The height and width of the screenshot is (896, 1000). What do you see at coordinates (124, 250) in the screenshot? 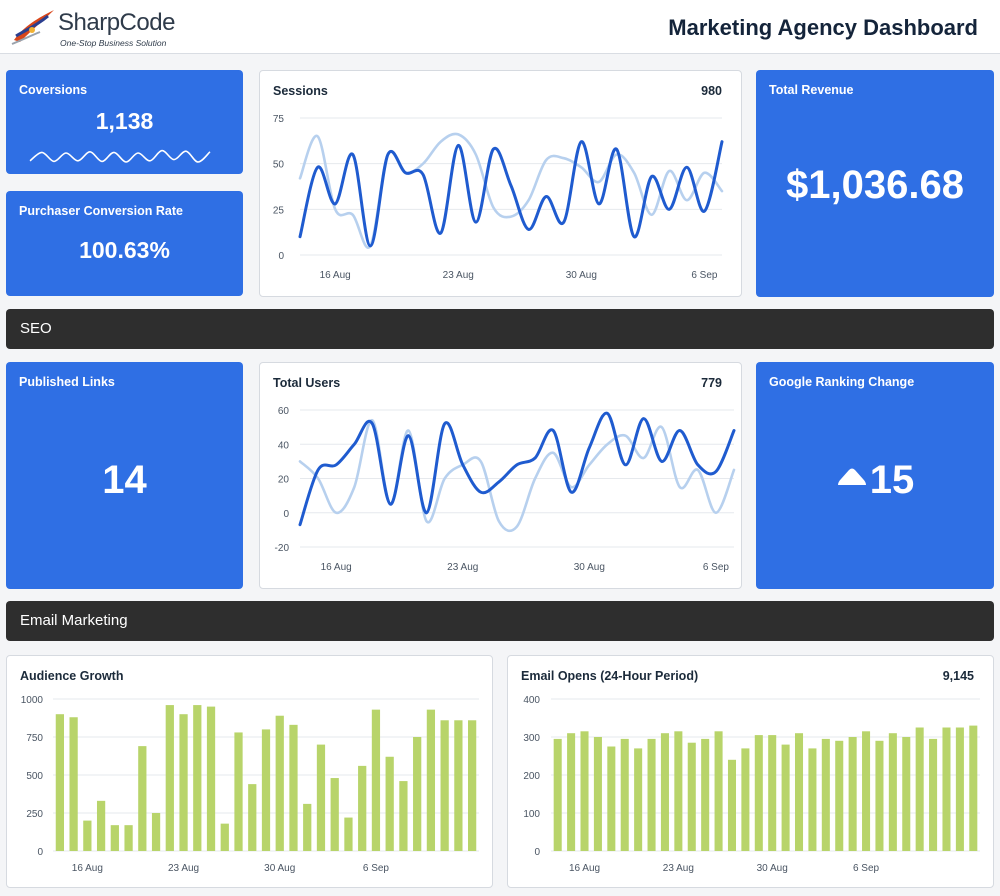
I see `purchaser-rate-value: 100.63%` at bounding box center [124, 250].